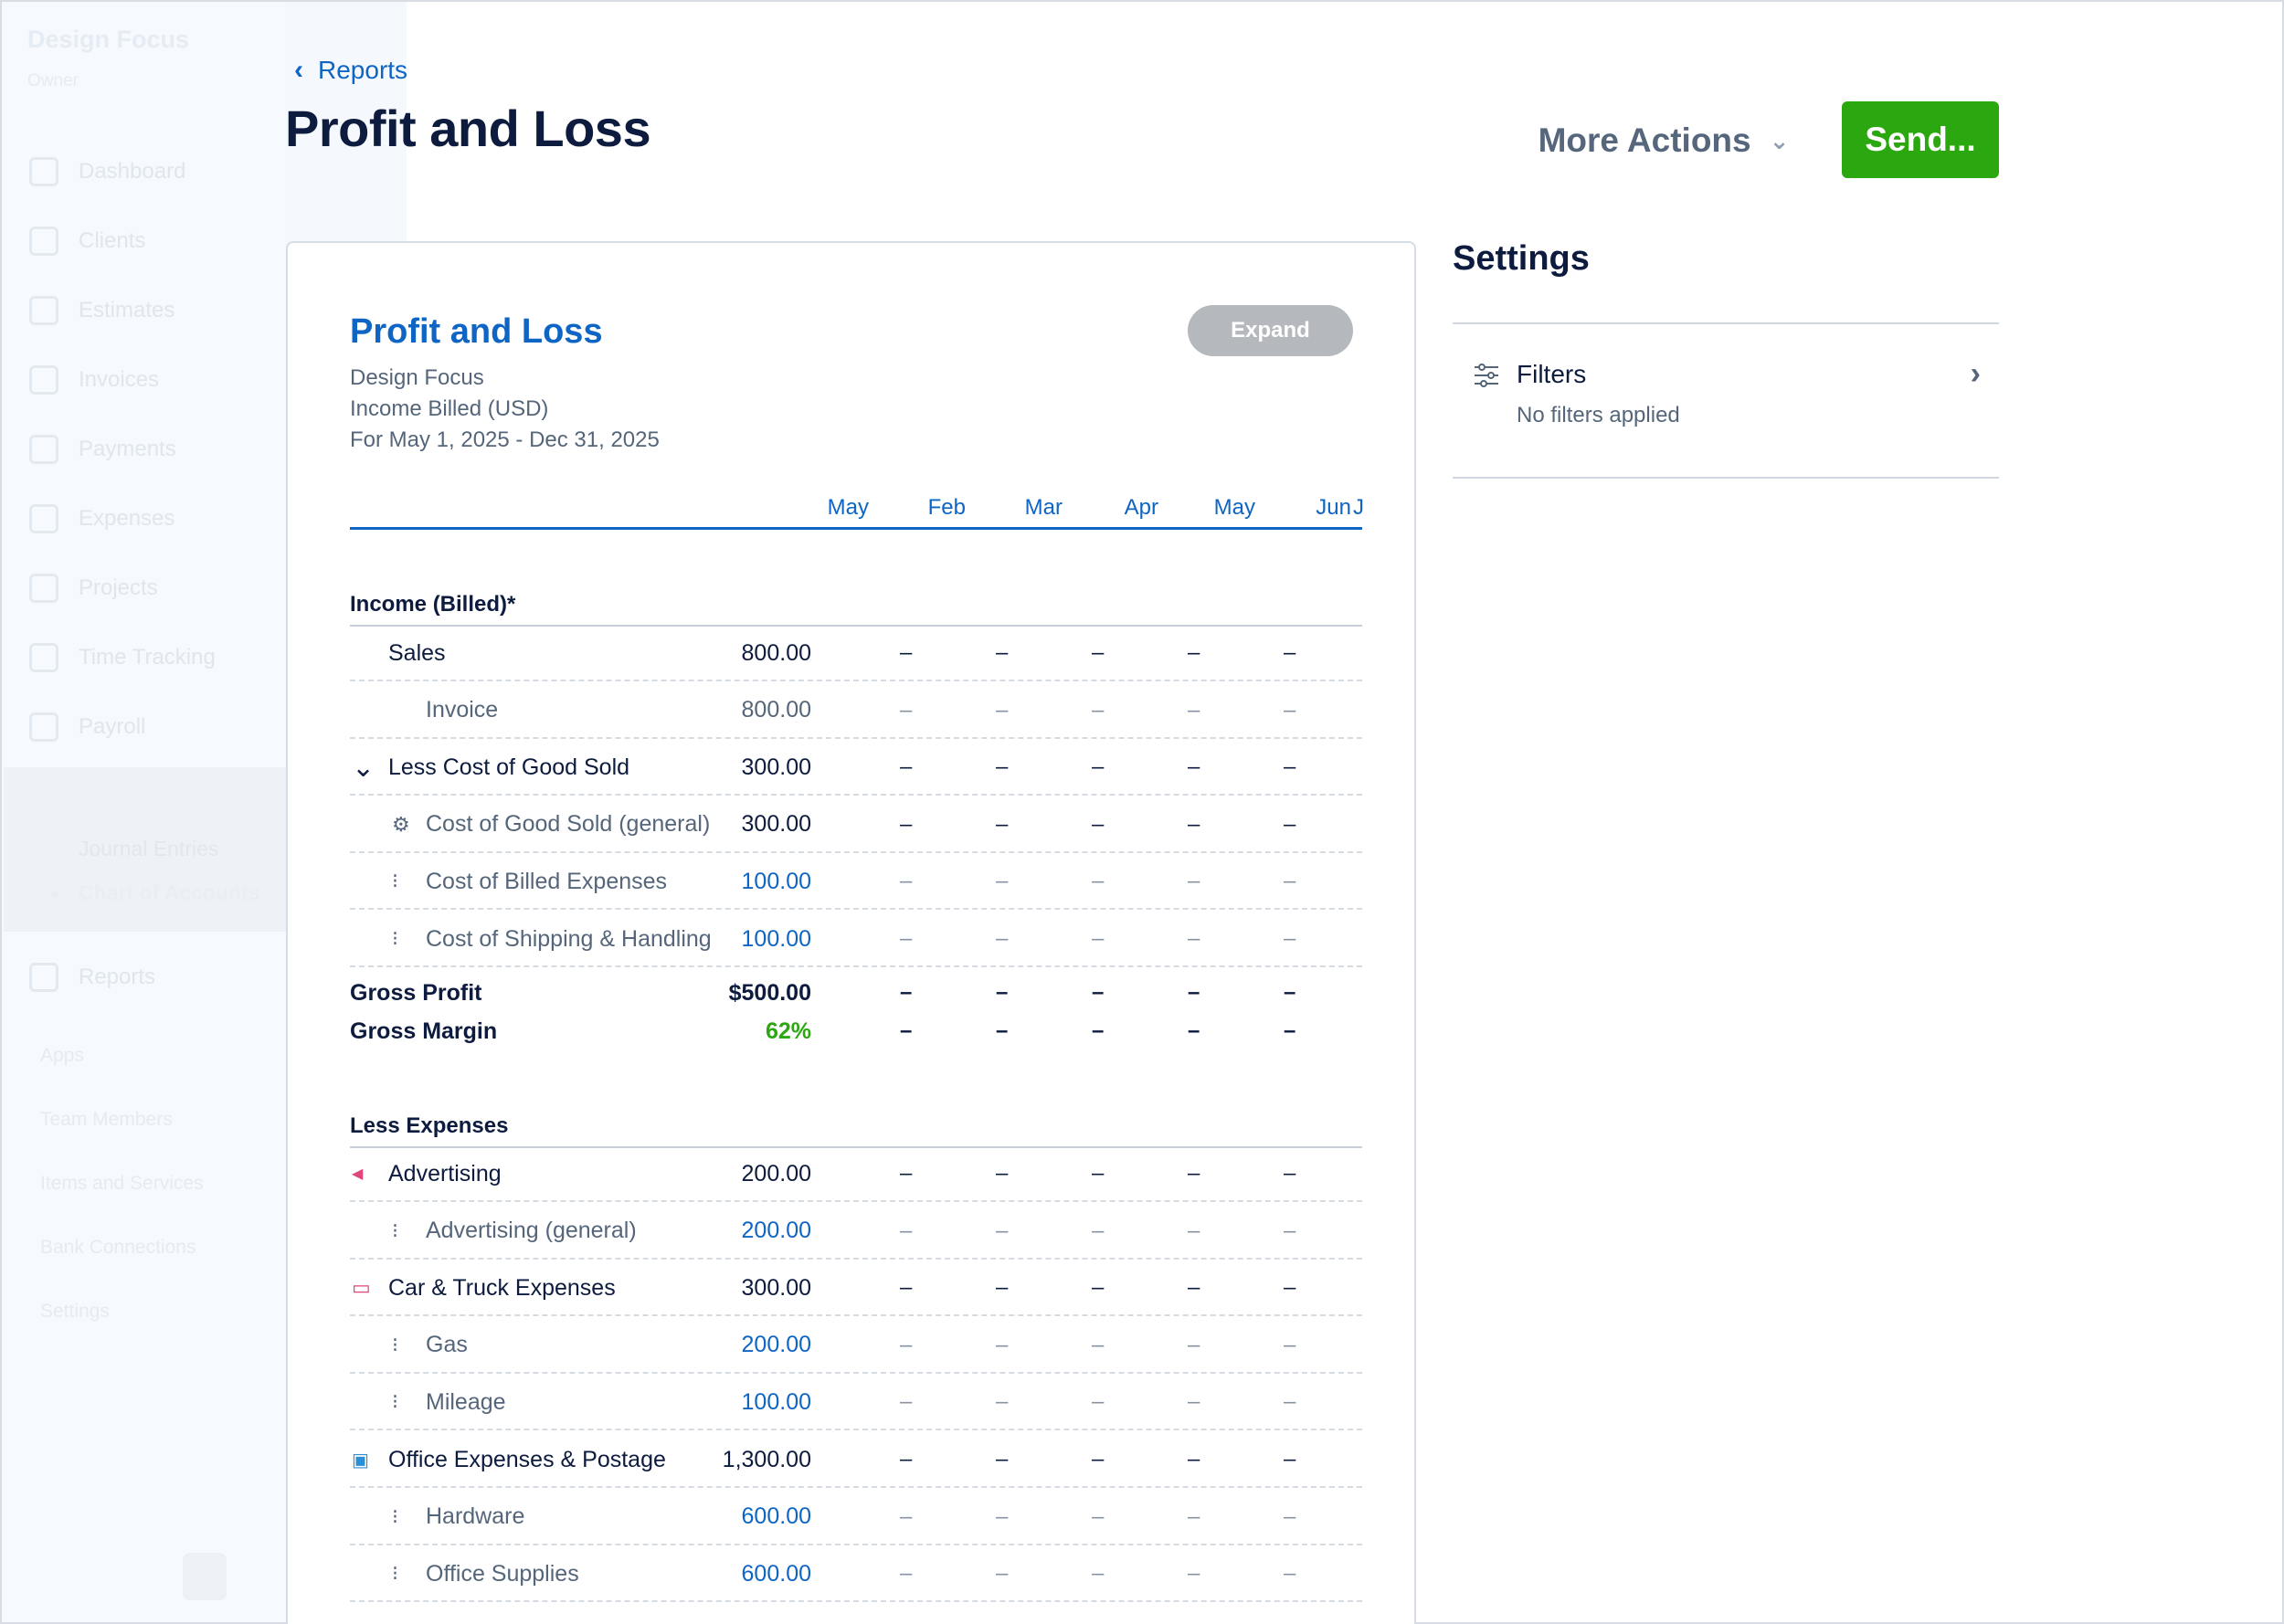 Image resolution: width=2284 pixels, height=1624 pixels. Describe the element at coordinates (547, 881) in the screenshot. I see `row-label: Cost of Billed Expenses` at that location.